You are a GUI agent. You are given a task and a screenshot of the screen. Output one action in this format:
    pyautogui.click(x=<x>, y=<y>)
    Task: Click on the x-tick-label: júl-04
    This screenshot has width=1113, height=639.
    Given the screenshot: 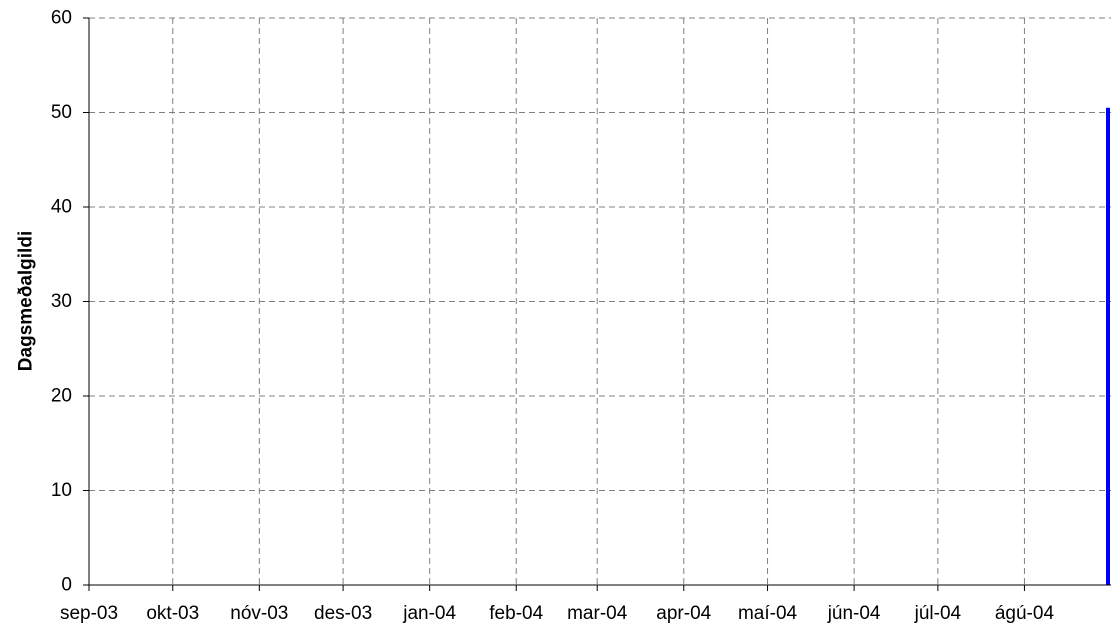 What is the action you would take?
    pyautogui.click(x=938, y=613)
    